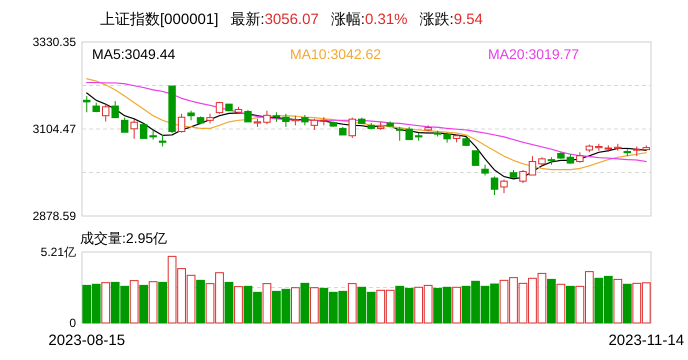  I want to click on text: MA10:3042.62, so click(336, 54).